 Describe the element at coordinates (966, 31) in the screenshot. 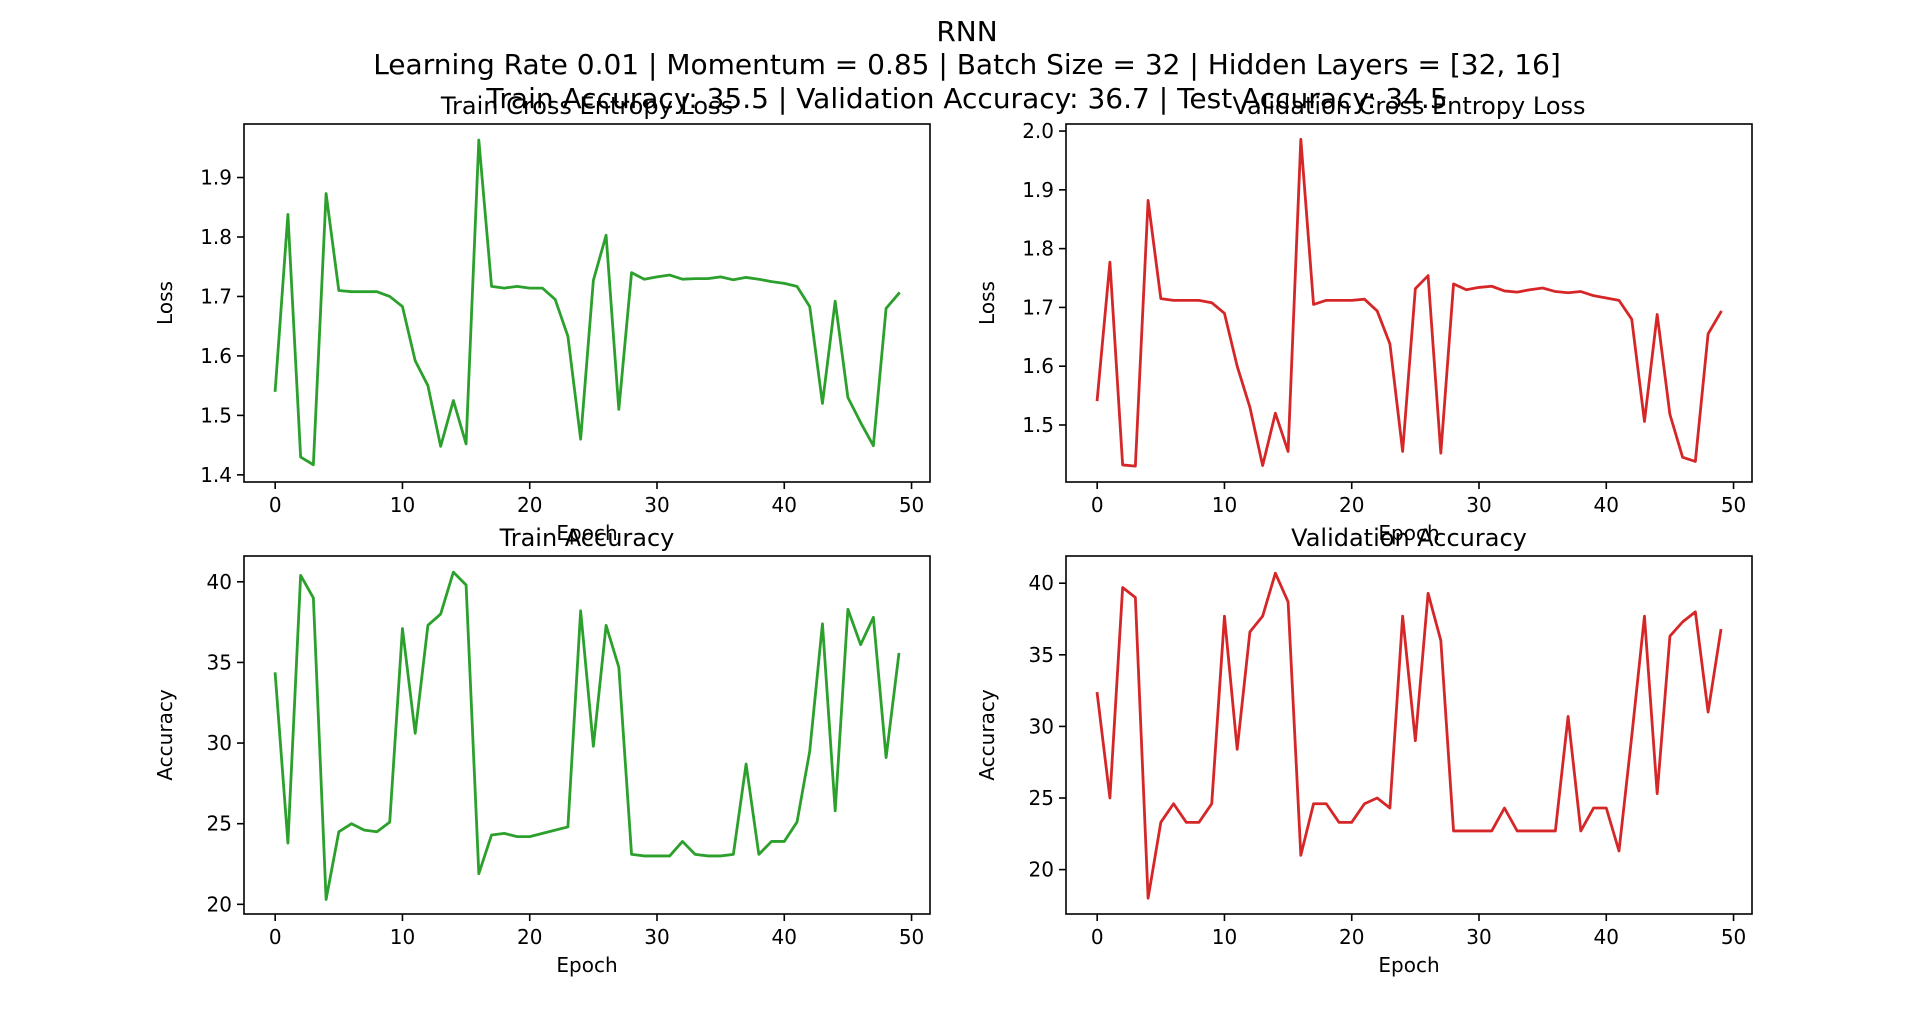

I see `figure-title-line-1: RNN` at that location.